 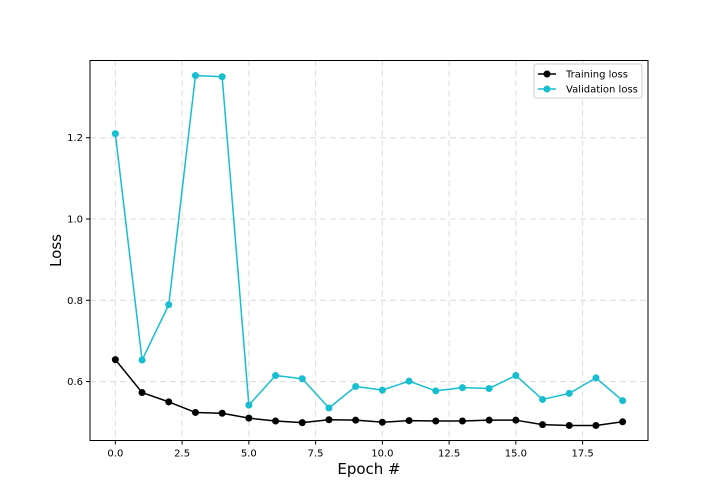 I want to click on x-tick-label: 15.0, so click(x=516, y=454).